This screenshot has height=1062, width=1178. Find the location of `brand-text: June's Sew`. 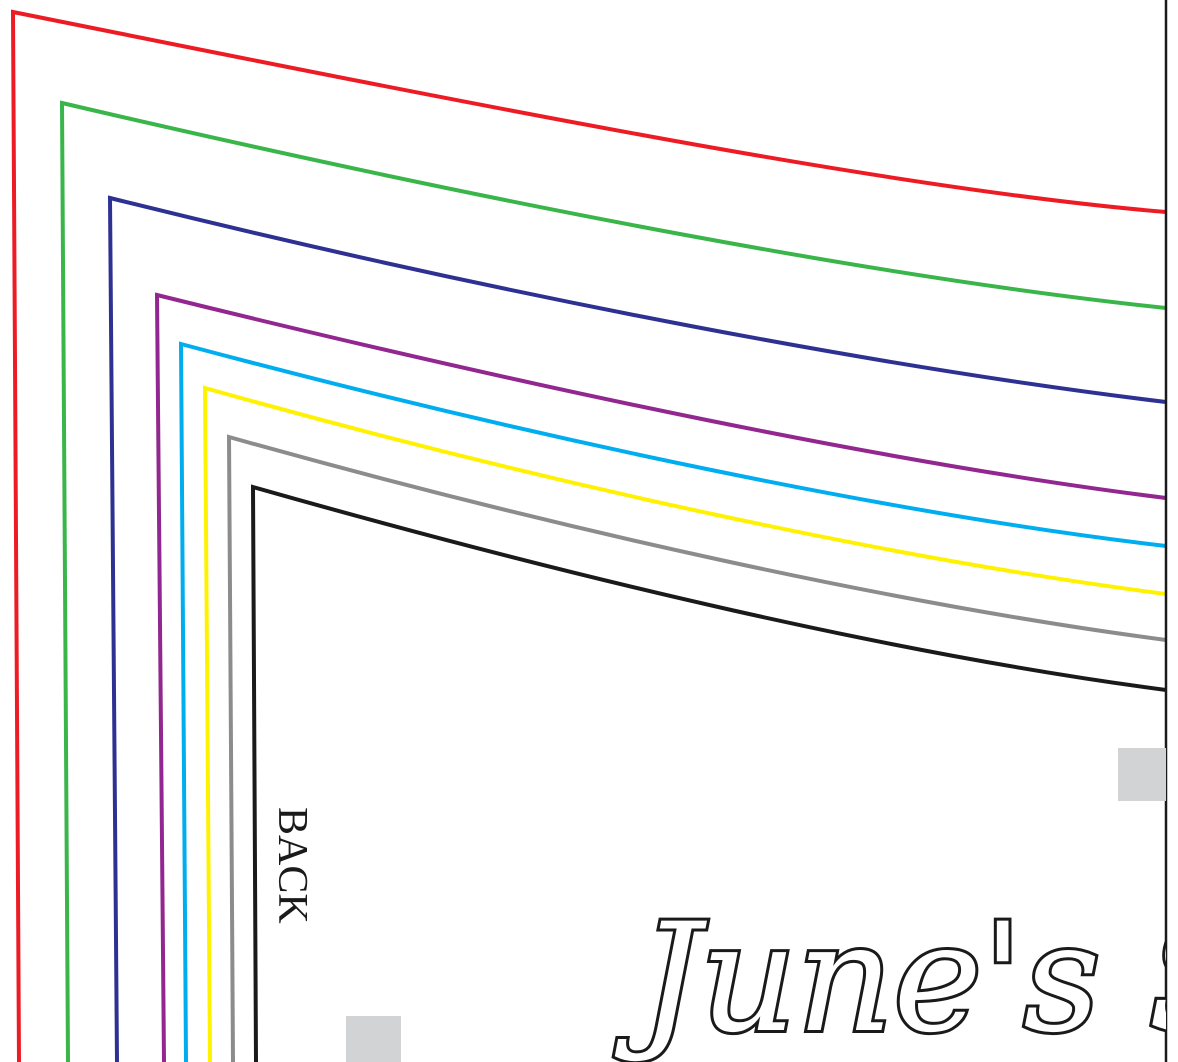

brand-text: June's Sew is located at coordinates (896, 977).